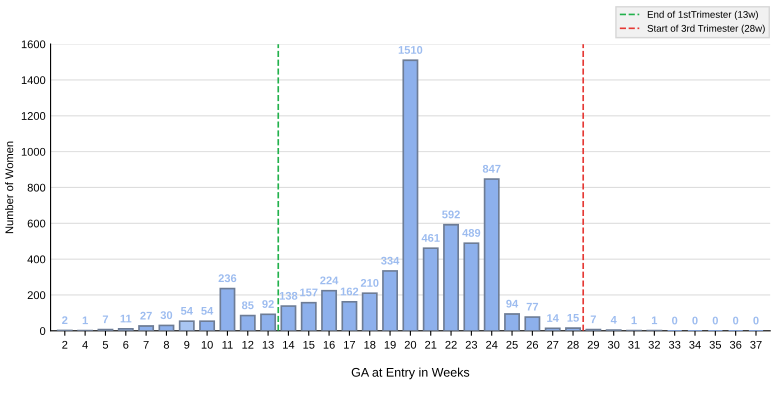 This screenshot has width=778, height=401. What do you see at coordinates (248, 344) in the screenshot?
I see `x-tick-label: 12` at bounding box center [248, 344].